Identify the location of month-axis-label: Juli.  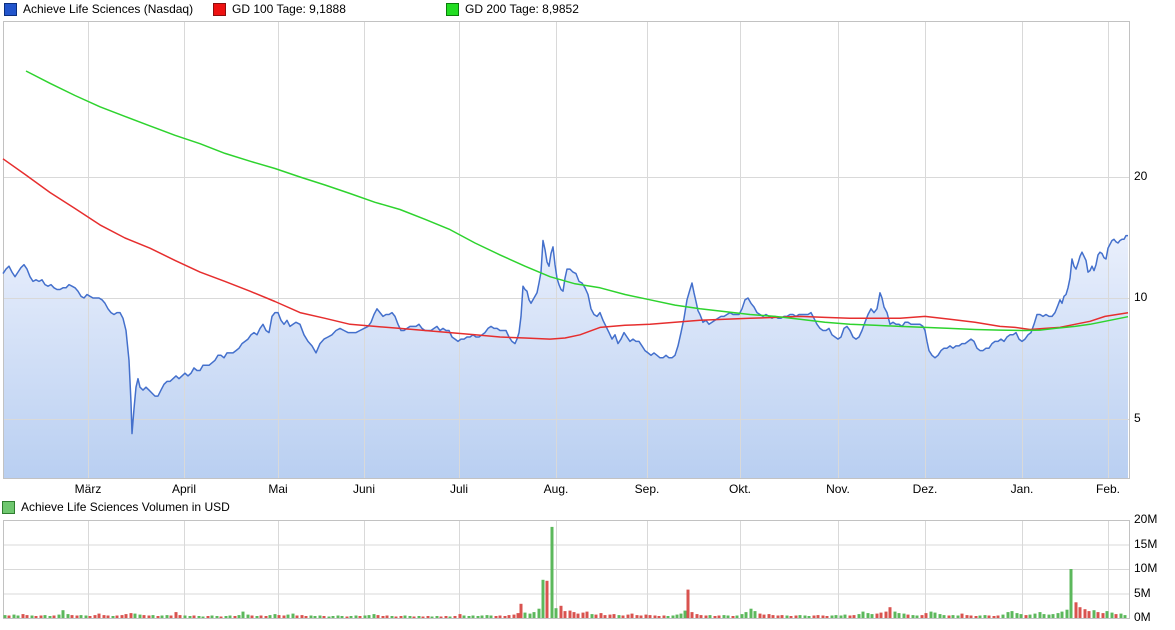
(458, 489).